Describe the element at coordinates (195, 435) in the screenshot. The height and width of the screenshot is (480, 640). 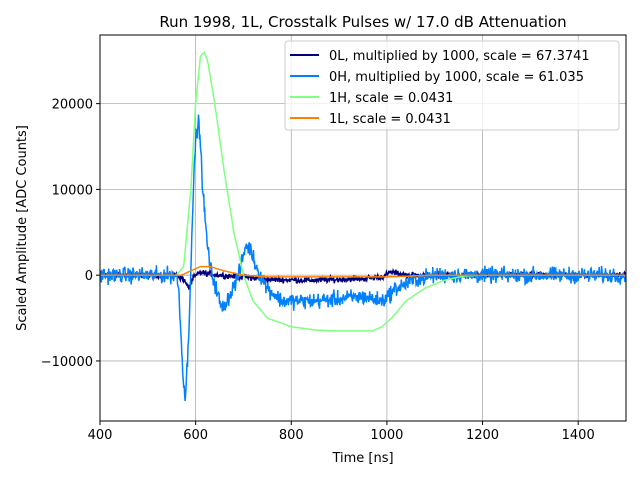
I see `x-tick-label: 600` at that location.